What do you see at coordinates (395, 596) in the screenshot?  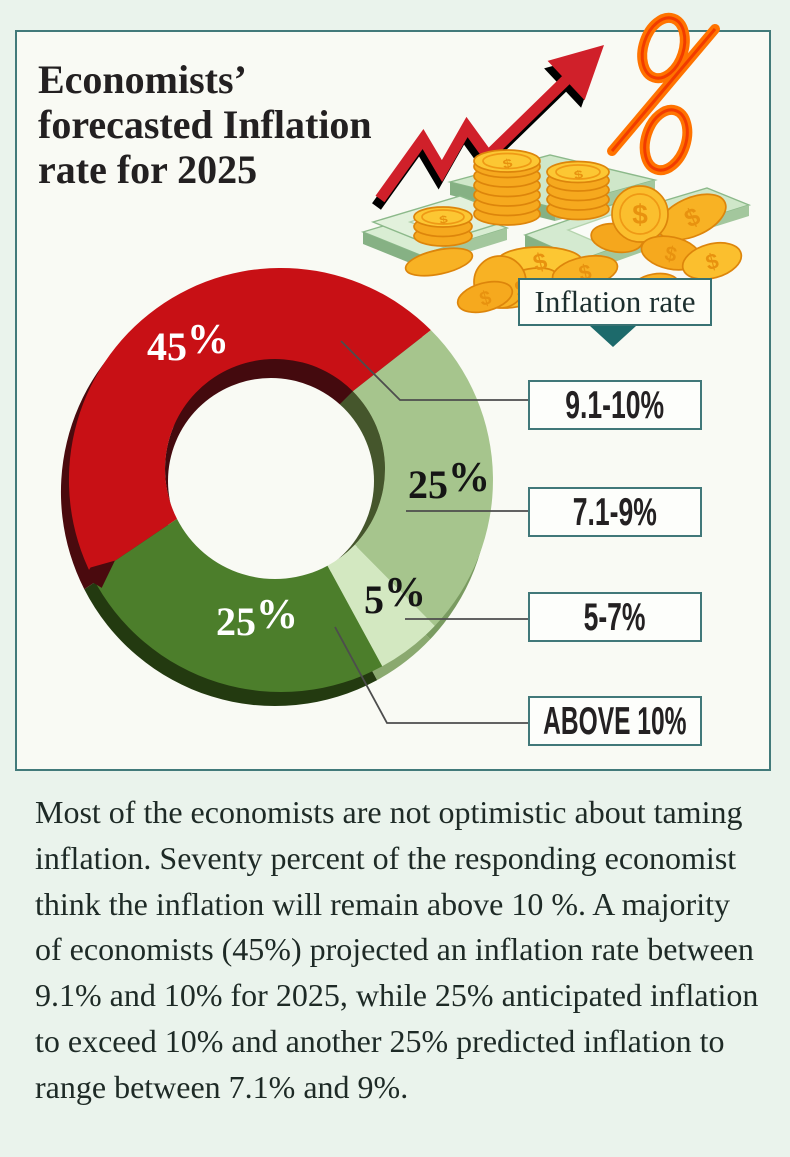 I see `svg-text: 5%` at bounding box center [395, 596].